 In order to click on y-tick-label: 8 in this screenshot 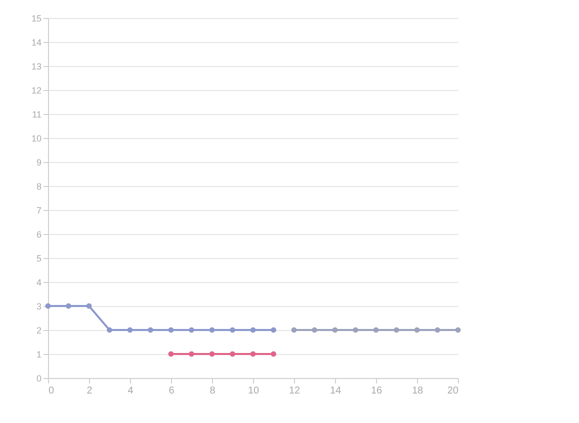, I will do `click(39, 187)`.